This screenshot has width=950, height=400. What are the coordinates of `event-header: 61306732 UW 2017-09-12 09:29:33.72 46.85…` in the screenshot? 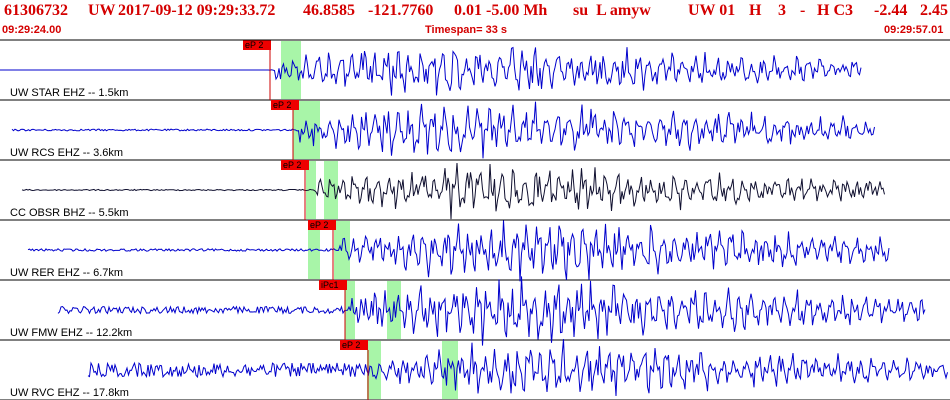 It's located at (475, 11).